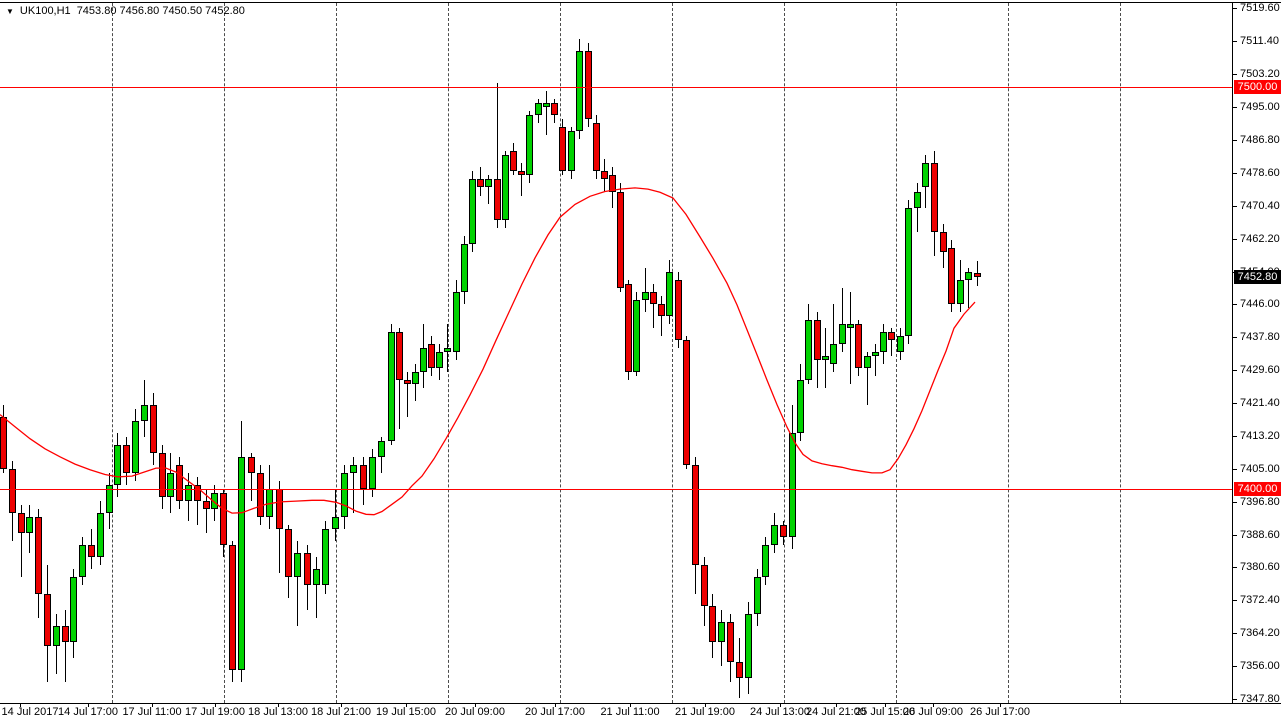 This screenshot has height=725, width=1281. Describe the element at coordinates (1260, 535) in the screenshot. I see `price-tick-label: 7388.60` at that location.